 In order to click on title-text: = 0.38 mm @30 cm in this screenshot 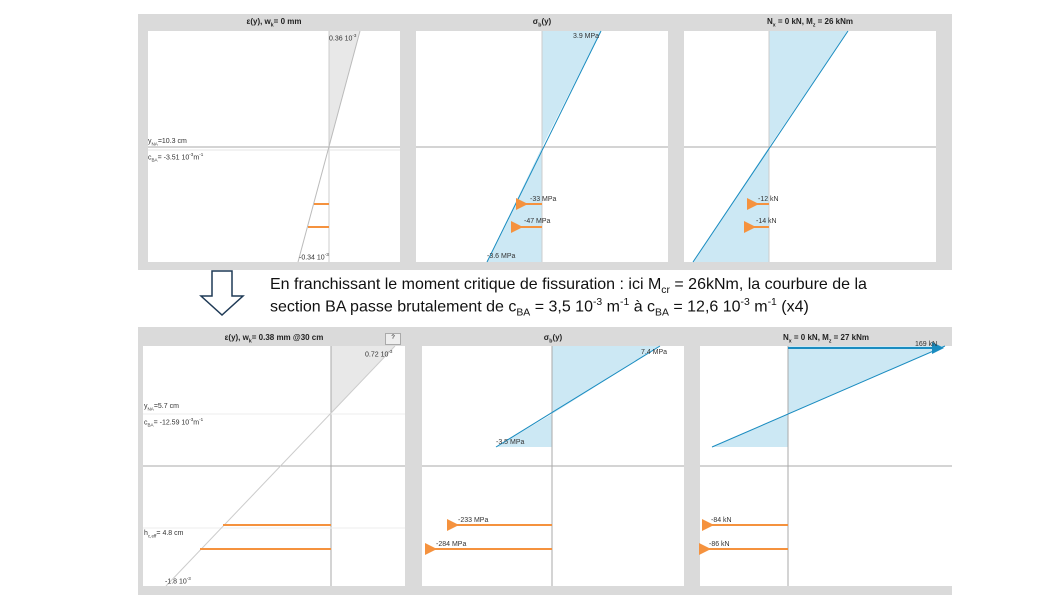, I will do `click(287, 337)`.